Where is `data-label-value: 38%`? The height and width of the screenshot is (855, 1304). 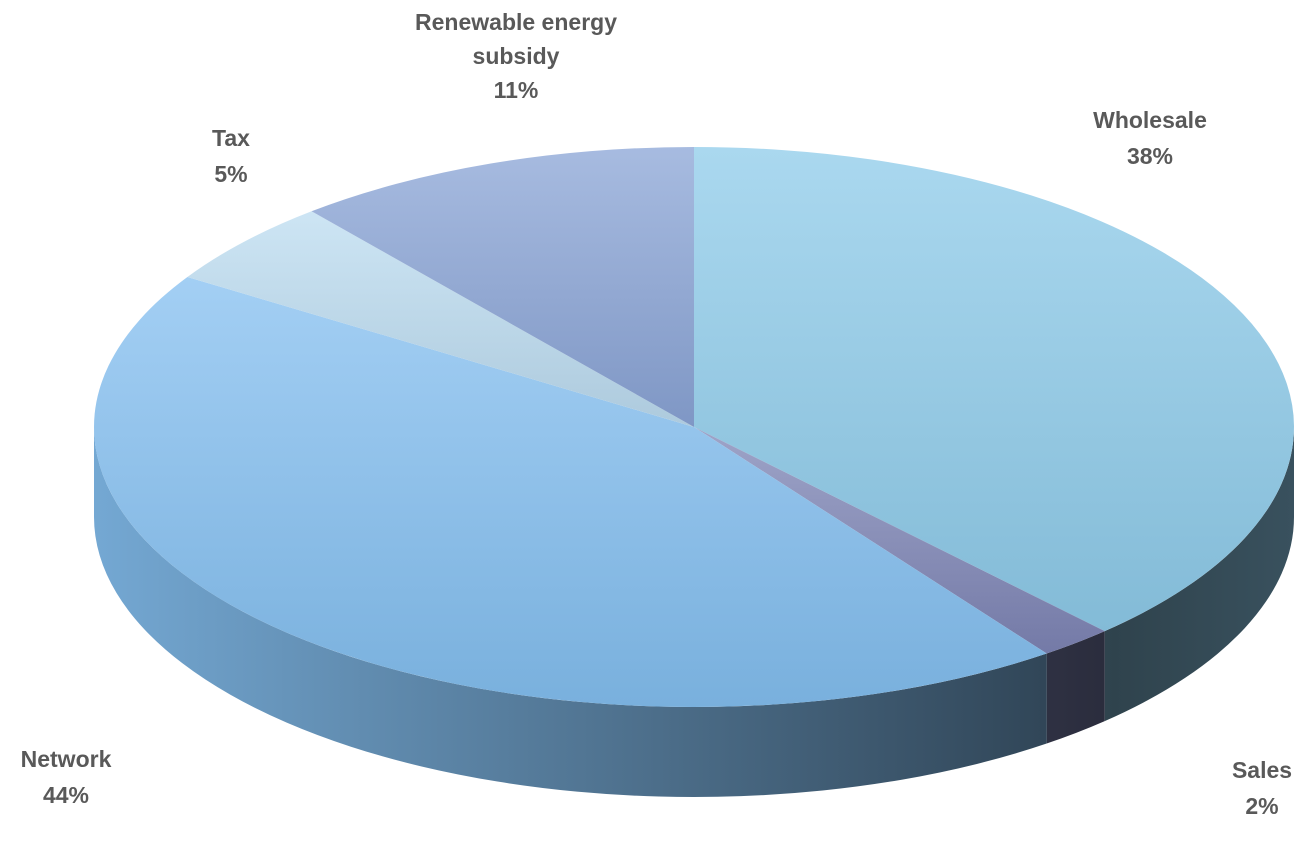 data-label-value: 38% is located at coordinates (1150, 156).